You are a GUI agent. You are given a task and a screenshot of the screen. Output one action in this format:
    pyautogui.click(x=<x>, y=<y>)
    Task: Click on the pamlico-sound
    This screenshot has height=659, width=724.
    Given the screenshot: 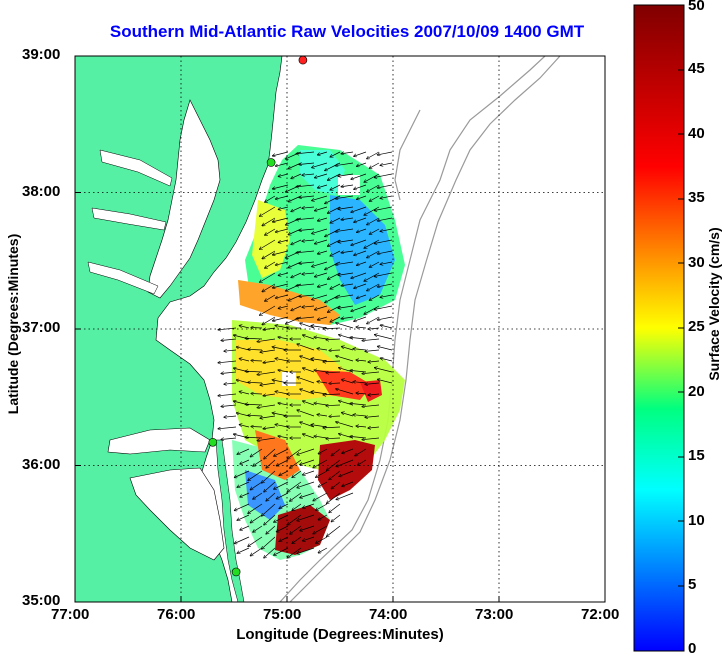 What is the action you would take?
    pyautogui.click(x=177, y=514)
    